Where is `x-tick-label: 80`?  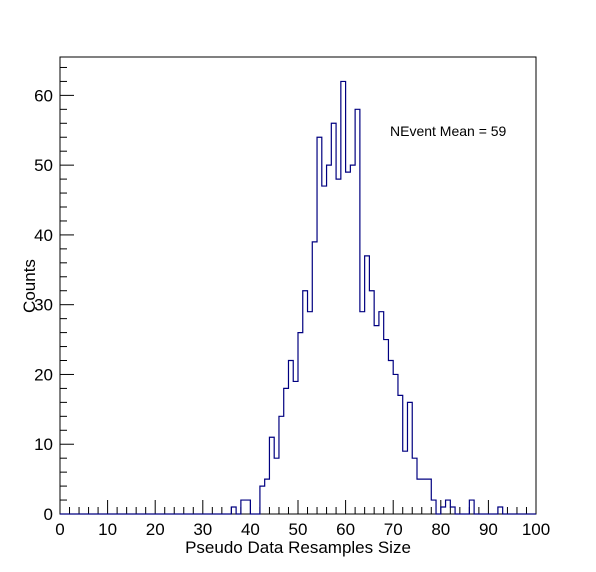 x-tick-label: 80 is located at coordinates (440, 529).